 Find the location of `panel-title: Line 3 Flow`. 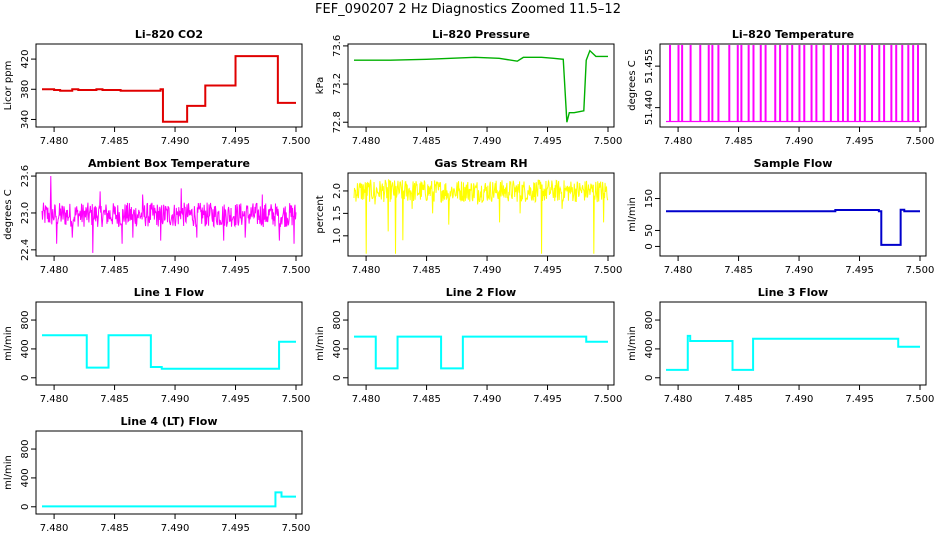

panel-title: Line 3 Flow is located at coordinates (793, 292).